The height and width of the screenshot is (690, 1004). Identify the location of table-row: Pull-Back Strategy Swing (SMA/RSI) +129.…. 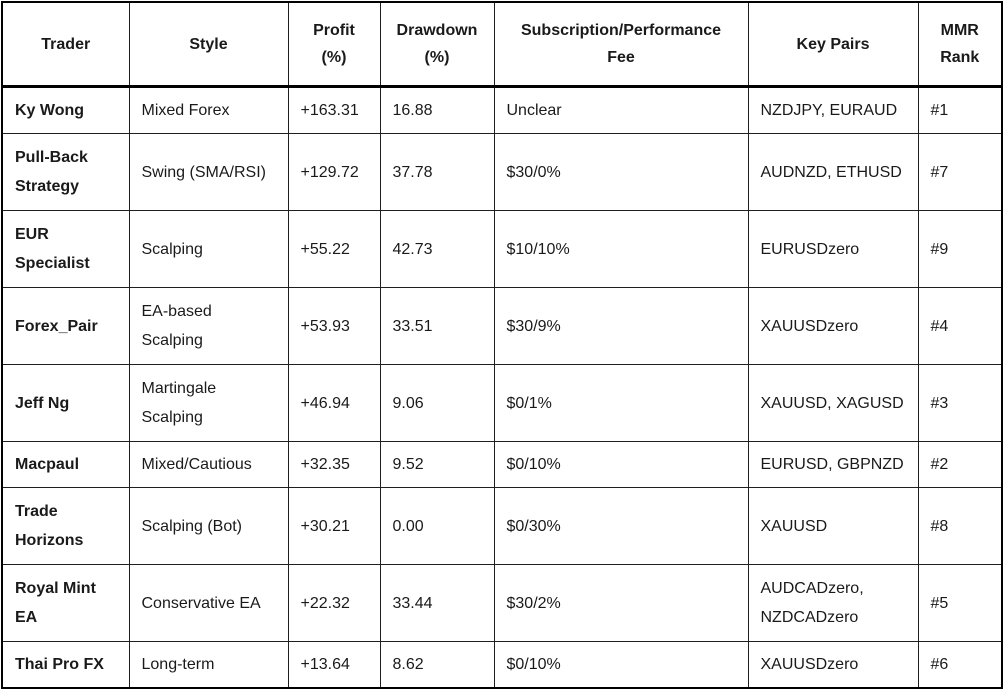
(502, 172).